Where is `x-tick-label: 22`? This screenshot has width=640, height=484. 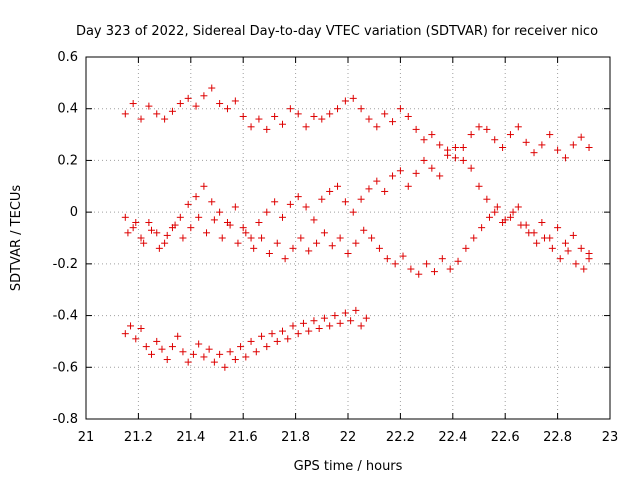
x-tick-label: 22 is located at coordinates (348, 437).